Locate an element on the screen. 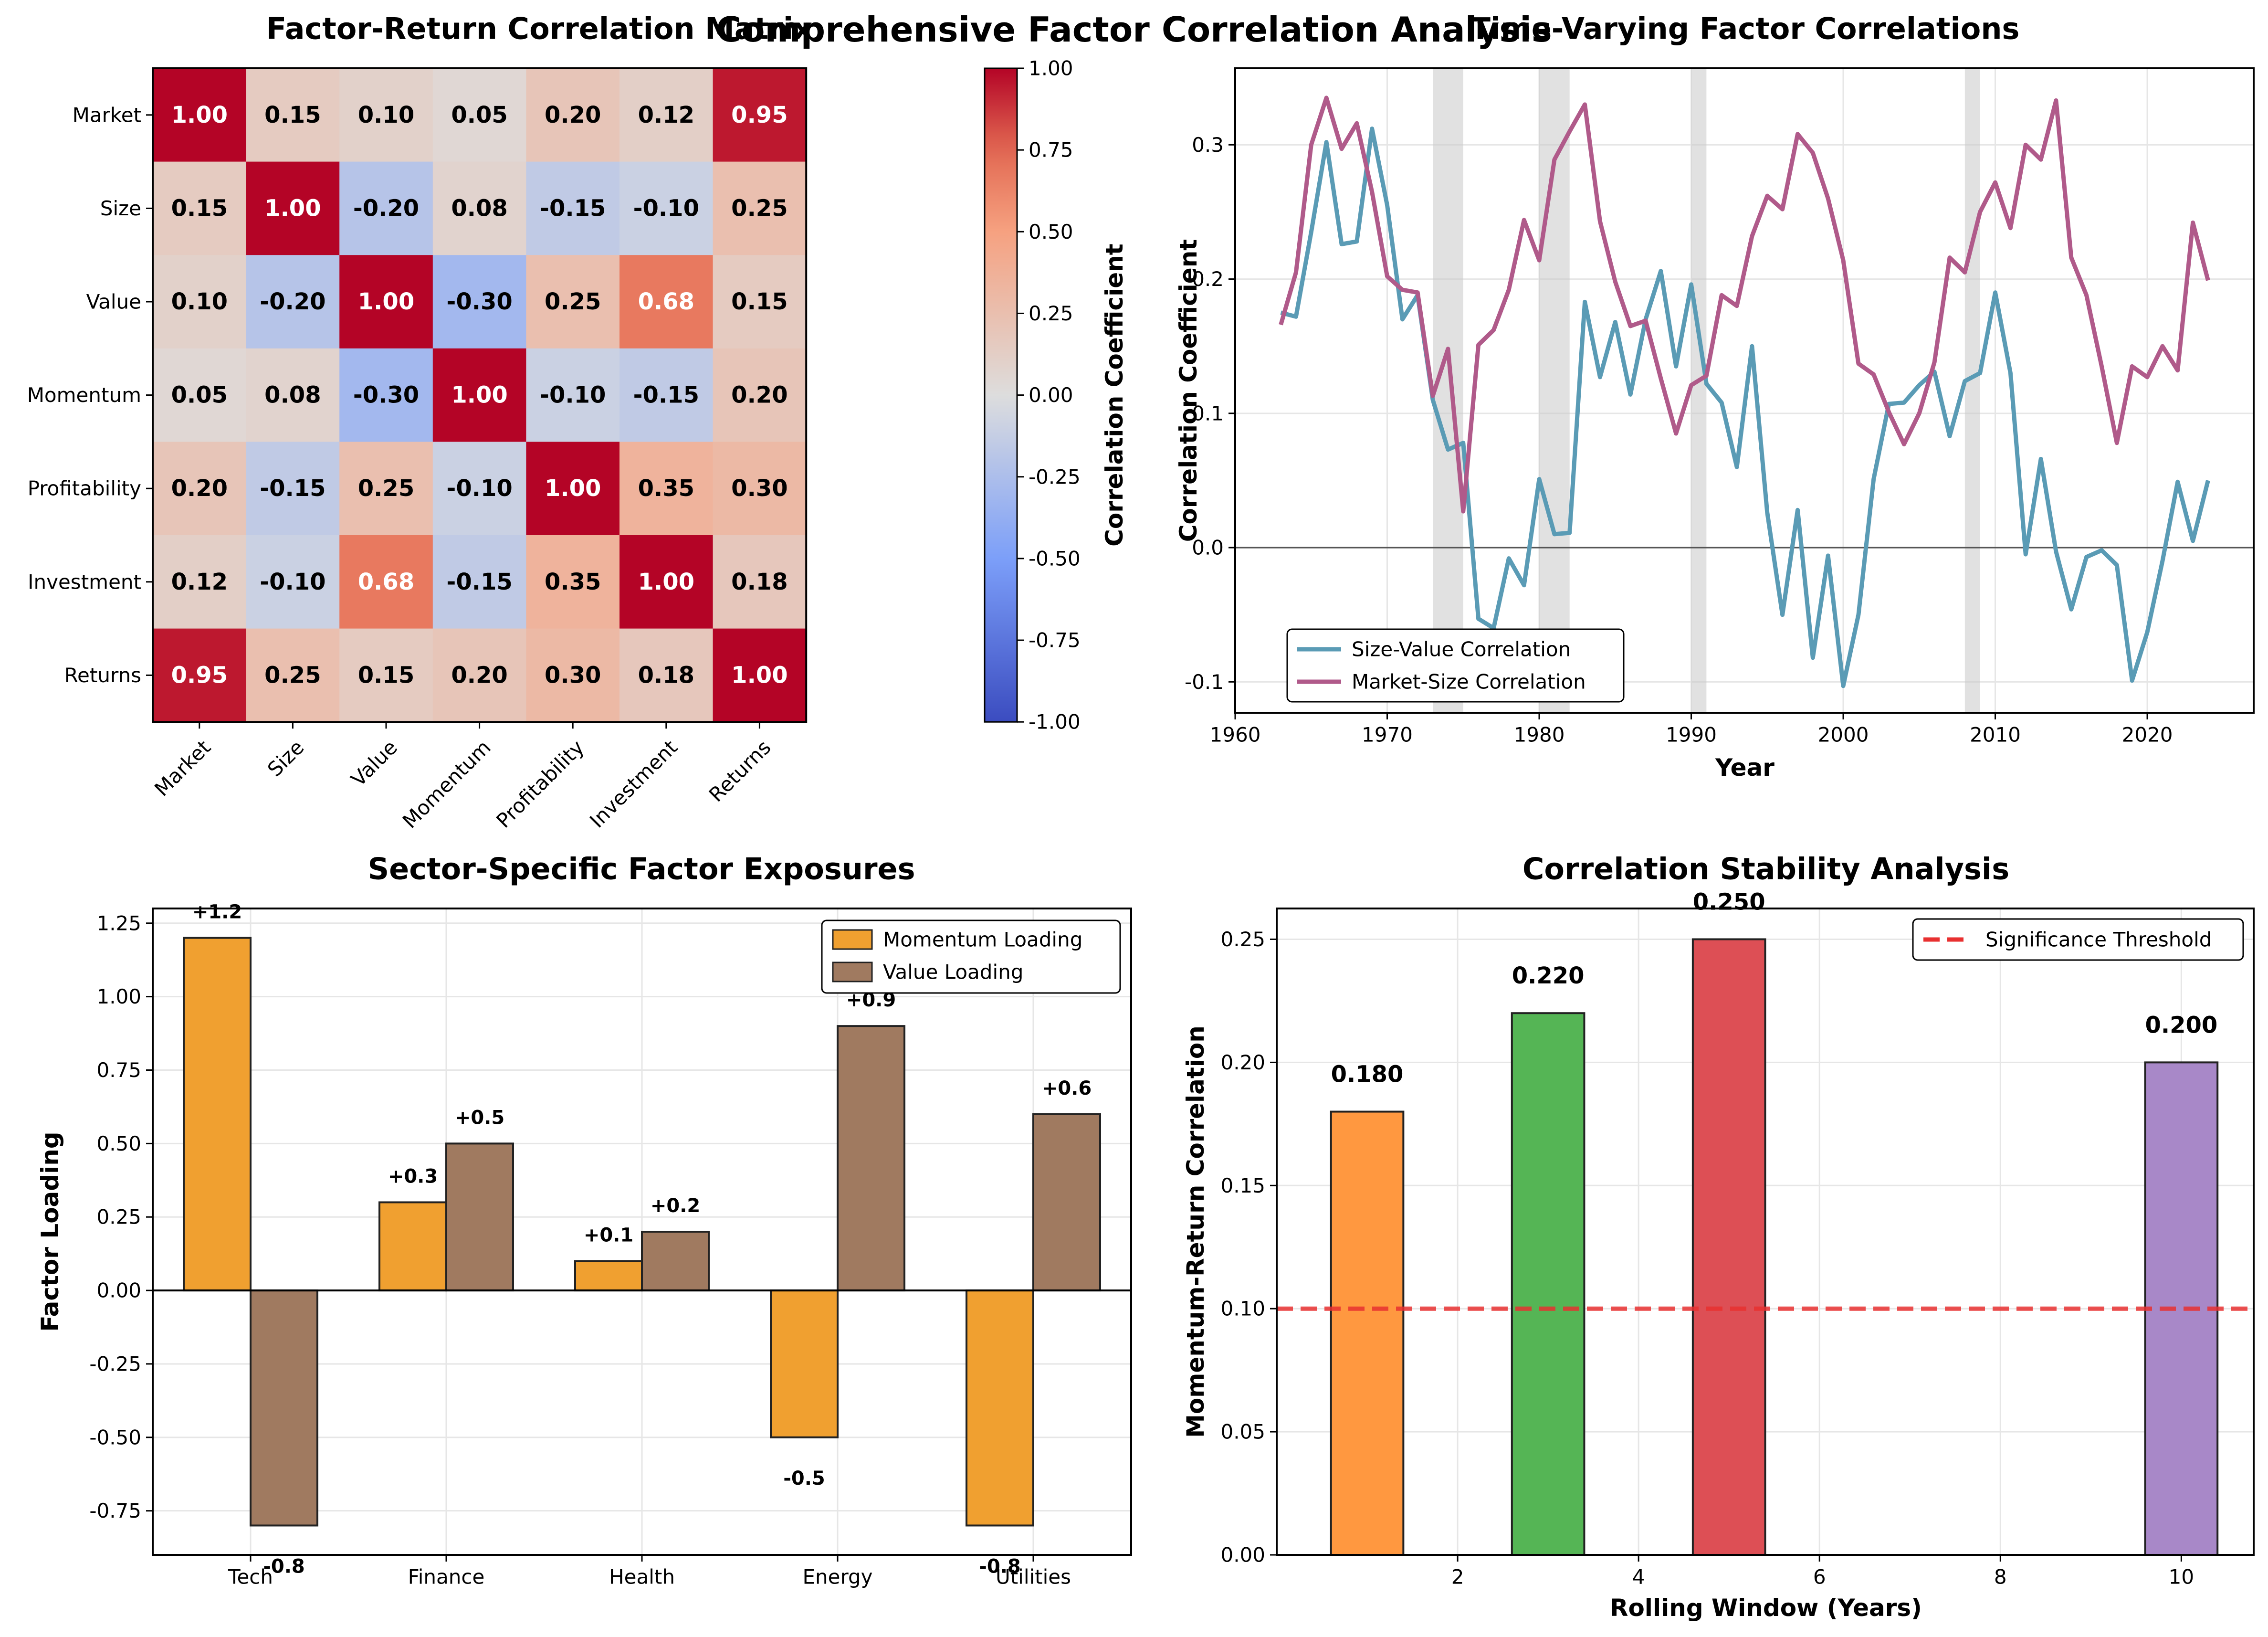  sector-ytick-label: -0.75 is located at coordinates (115, 1510).